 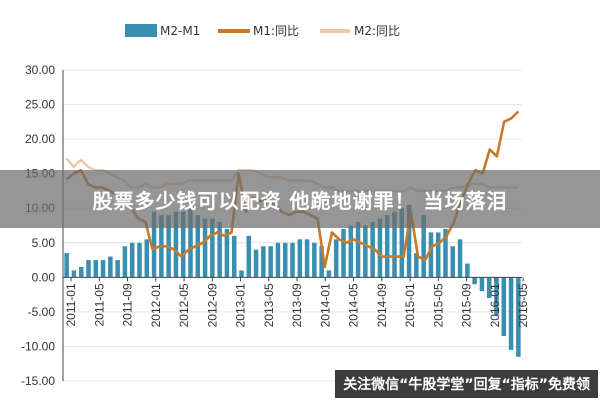 What do you see at coordinates (40, 70) in the screenshot?
I see `y-tick-label: 30.00` at bounding box center [40, 70].